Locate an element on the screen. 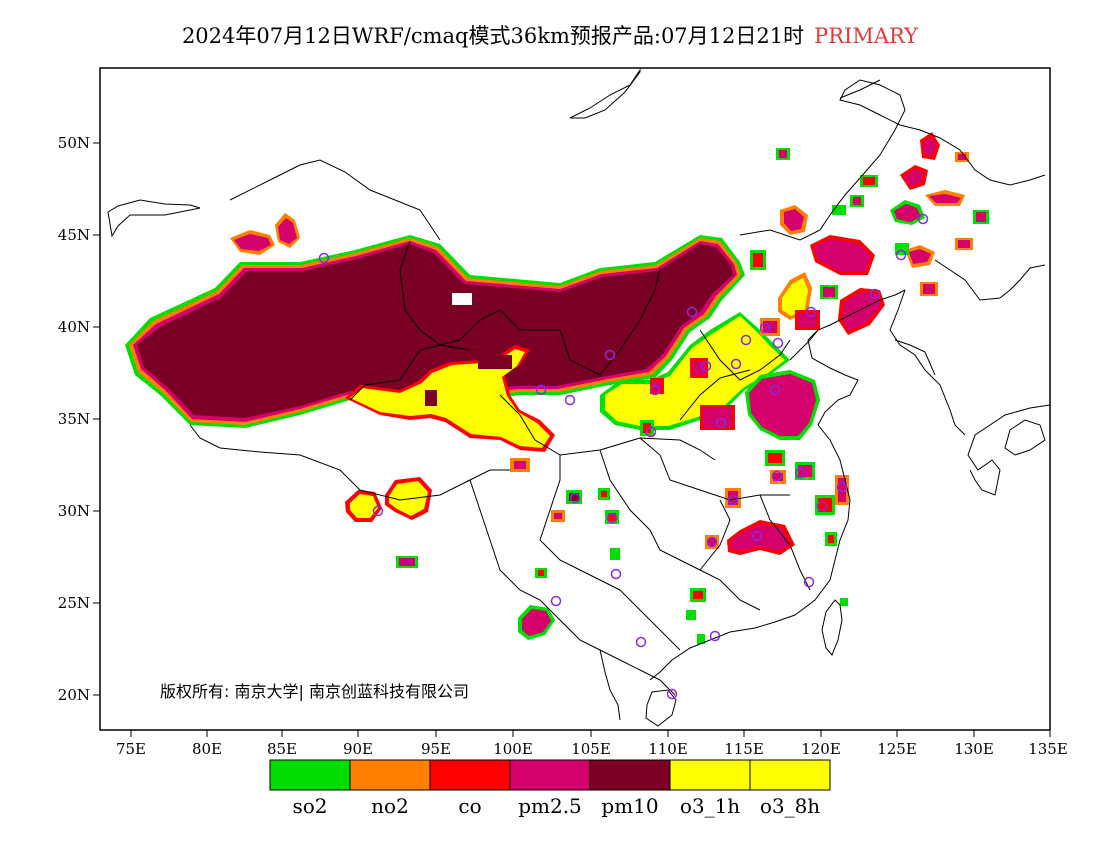 This screenshot has height=850, width=1100. copyright-block: 版权所有: 南京大学| 南京创蓝科技有限公司 is located at coordinates (314, 691).